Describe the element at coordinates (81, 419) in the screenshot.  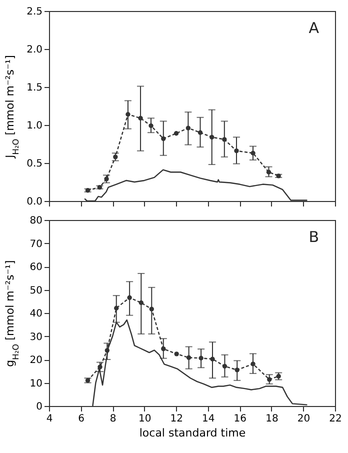
I see `x-tick-label: 6` at that location.